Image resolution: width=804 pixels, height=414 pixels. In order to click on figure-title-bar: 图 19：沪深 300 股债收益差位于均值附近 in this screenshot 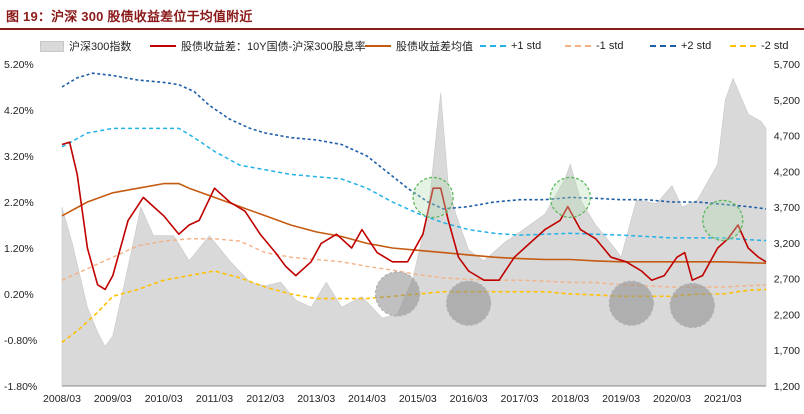, I will do `click(402, 15)`.